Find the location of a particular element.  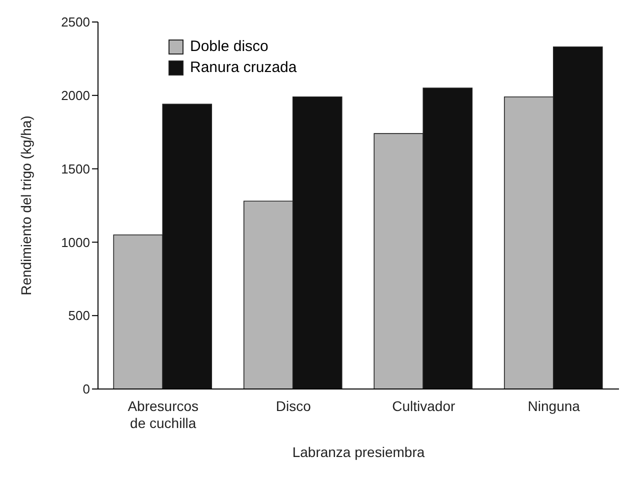

x-tick-label: Cultivador is located at coordinates (424, 406).